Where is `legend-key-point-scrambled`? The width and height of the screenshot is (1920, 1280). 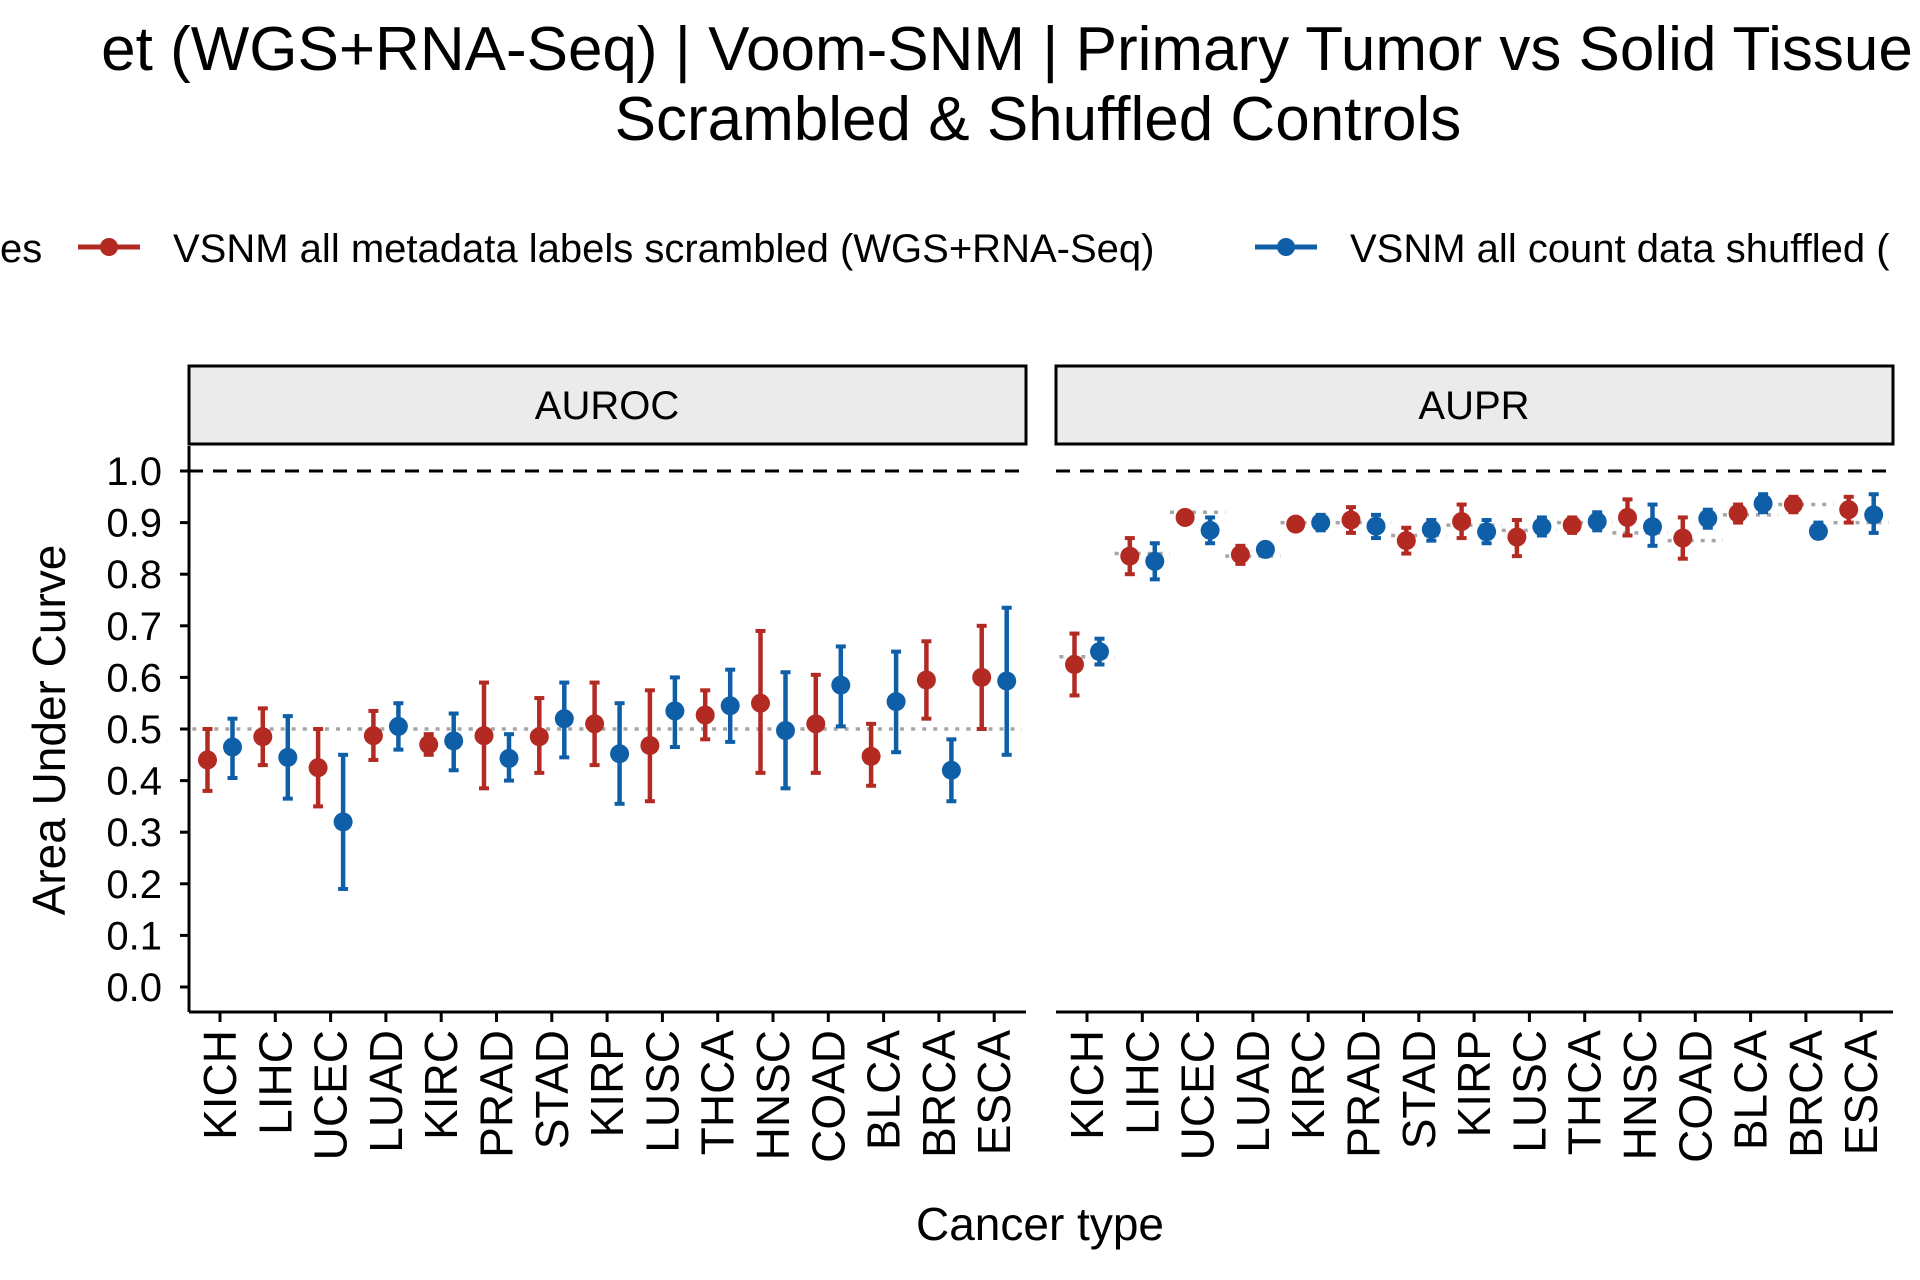
legend-key-point-scrambled is located at coordinates (109, 247).